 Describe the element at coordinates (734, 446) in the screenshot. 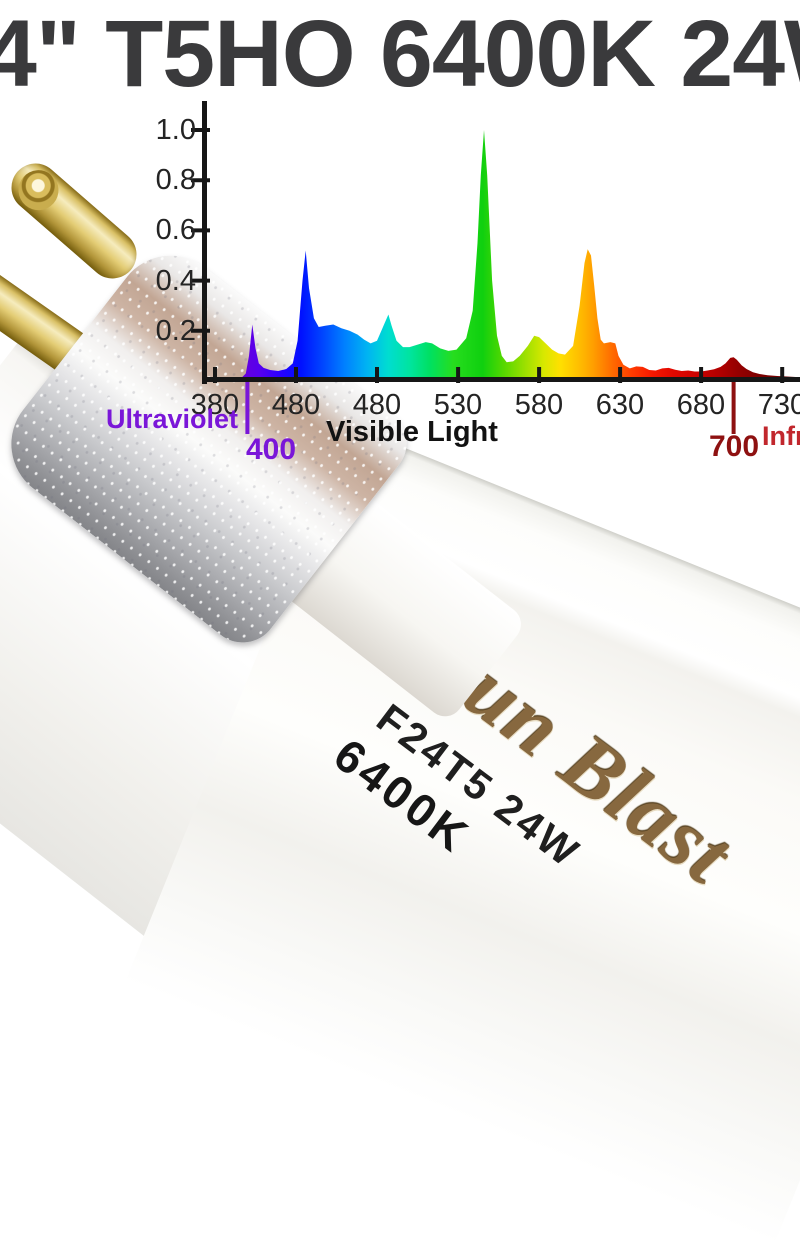

I see `ir-700nm-label: 700` at that location.